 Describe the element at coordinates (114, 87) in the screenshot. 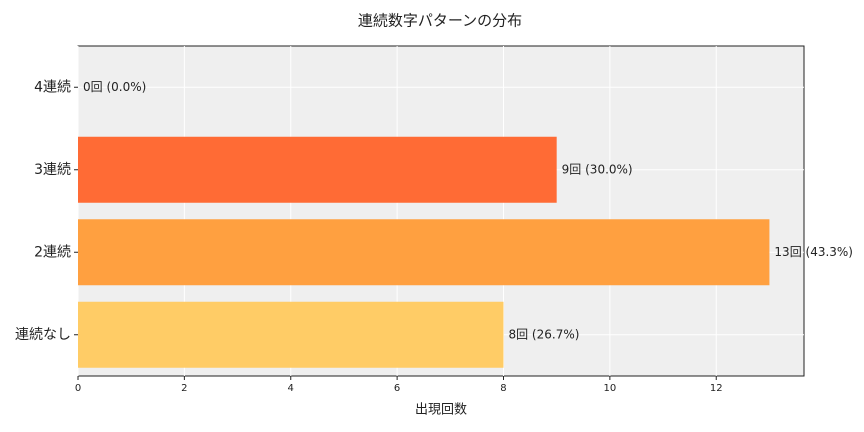

I see `value-label: 0回 (0.0%)` at that location.